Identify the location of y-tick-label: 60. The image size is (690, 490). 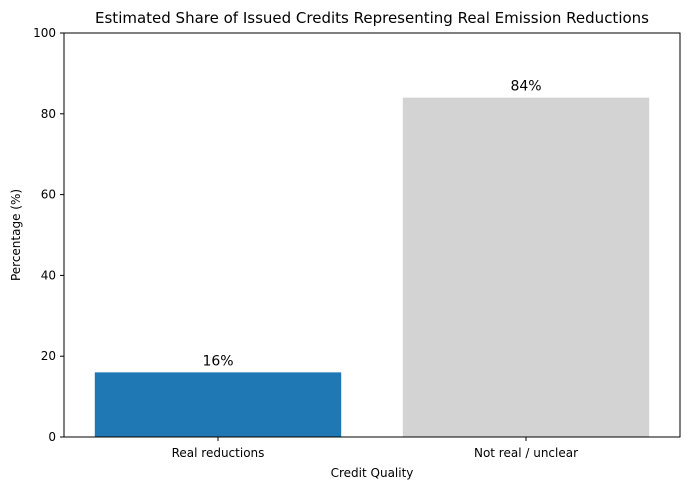
(48, 195).